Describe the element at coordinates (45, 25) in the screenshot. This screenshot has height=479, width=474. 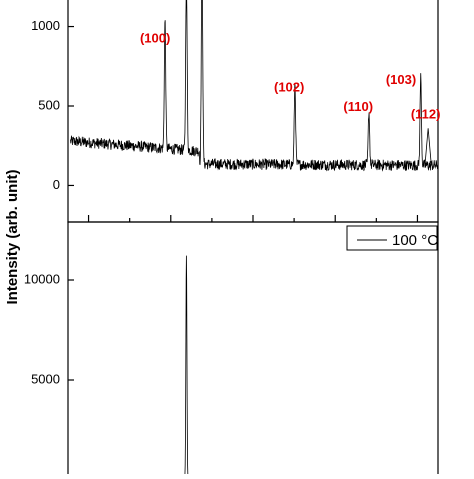
I see `top-y-tick-label: 1000` at that location.